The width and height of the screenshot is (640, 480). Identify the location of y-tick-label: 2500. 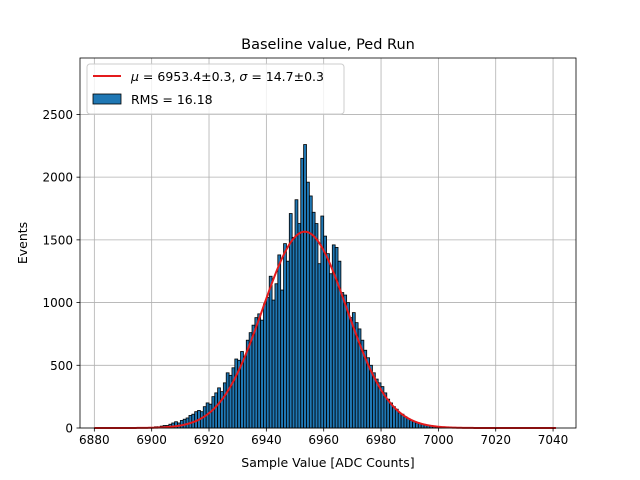
(57, 115).